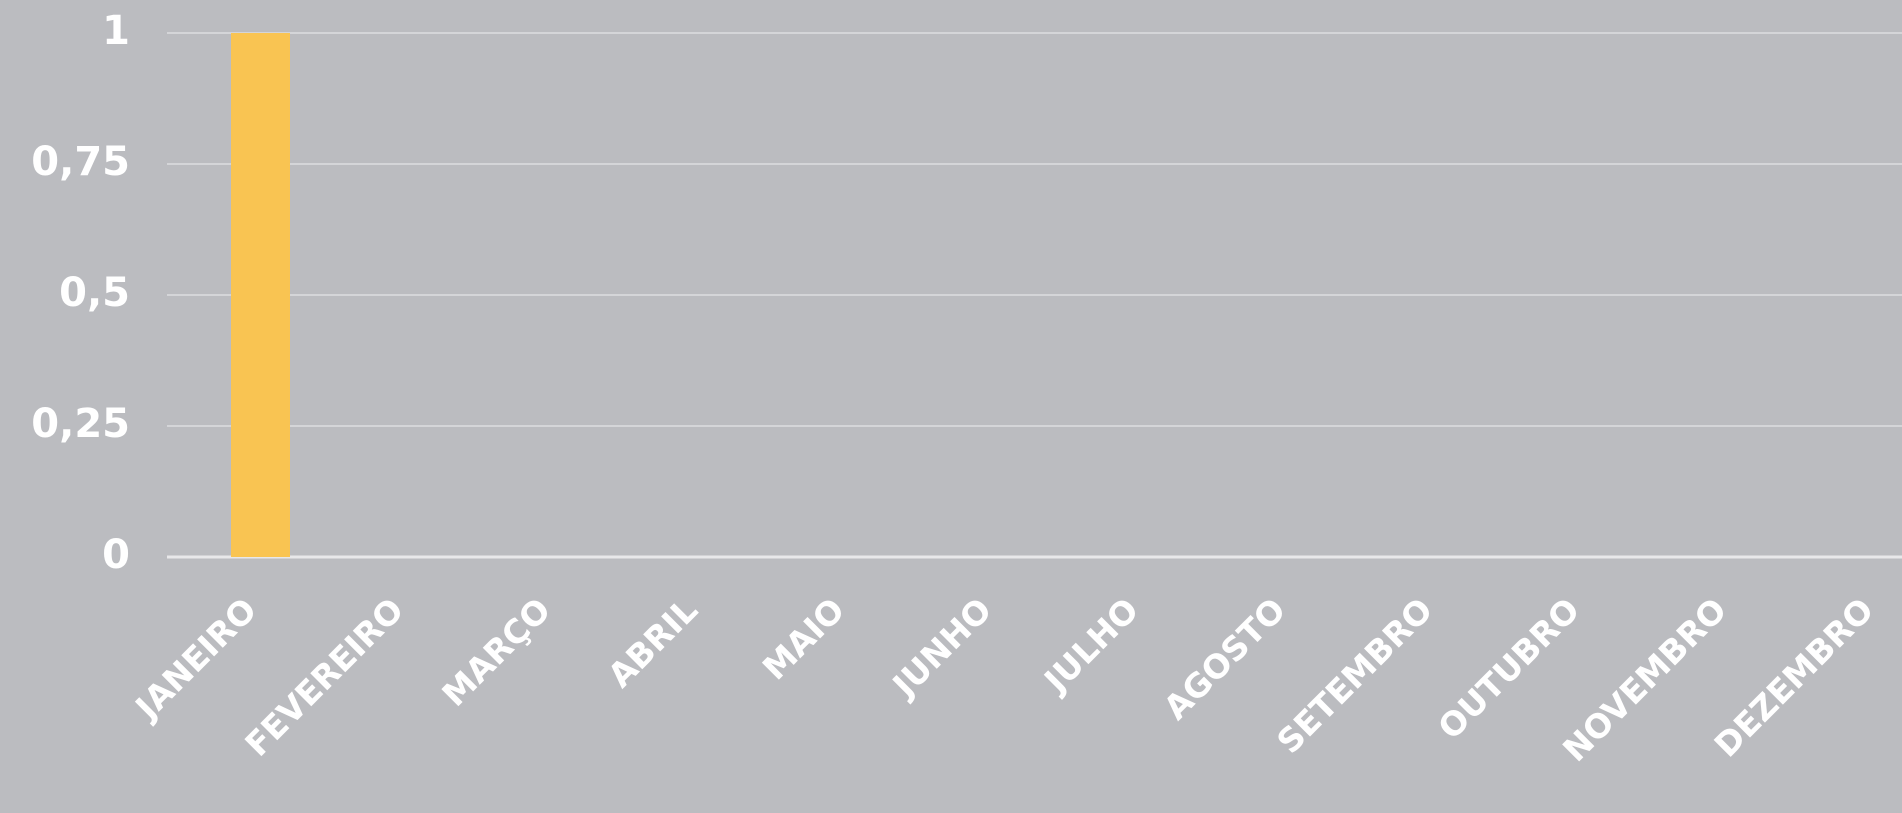 The height and width of the screenshot is (813, 1902). I want to click on x-tick-label: DEZEMBRO, so click(1794, 677).